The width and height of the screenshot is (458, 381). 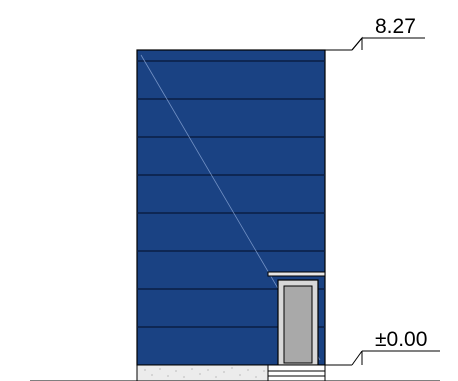 I want to click on level-label-top: 8.27, so click(x=395, y=26).